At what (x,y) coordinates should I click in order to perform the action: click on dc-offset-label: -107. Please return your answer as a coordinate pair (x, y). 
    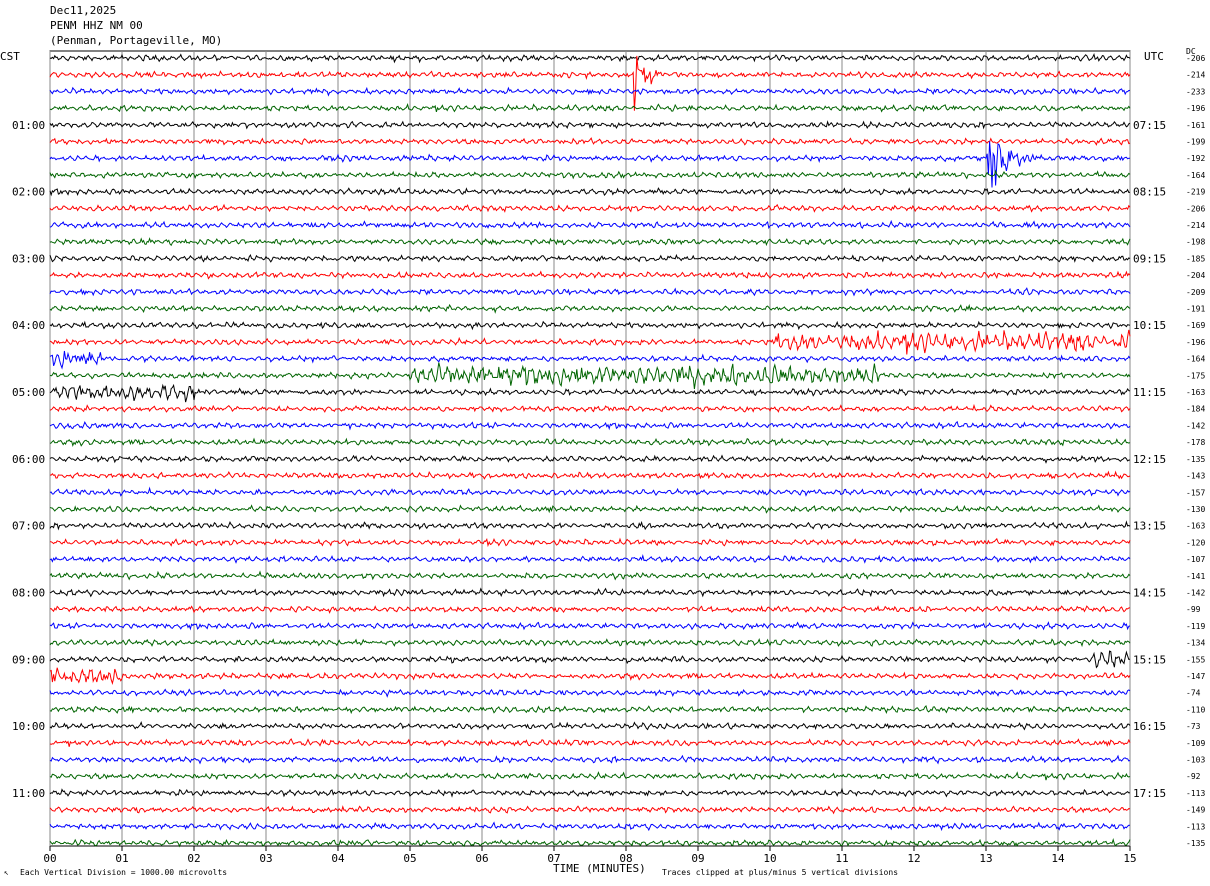
    Looking at the image, I should click on (1195, 559).